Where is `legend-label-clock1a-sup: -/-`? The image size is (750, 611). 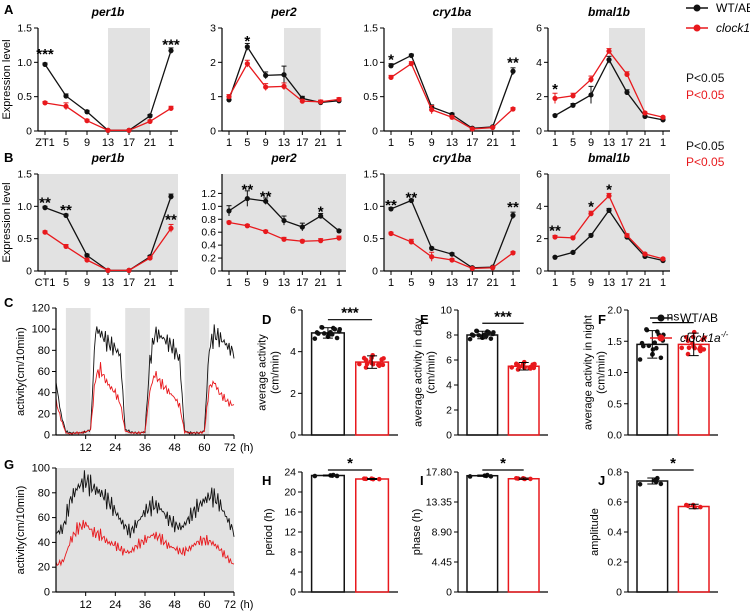
legend-label-clock1a-sup: -/- is located at coordinates (725, 334).